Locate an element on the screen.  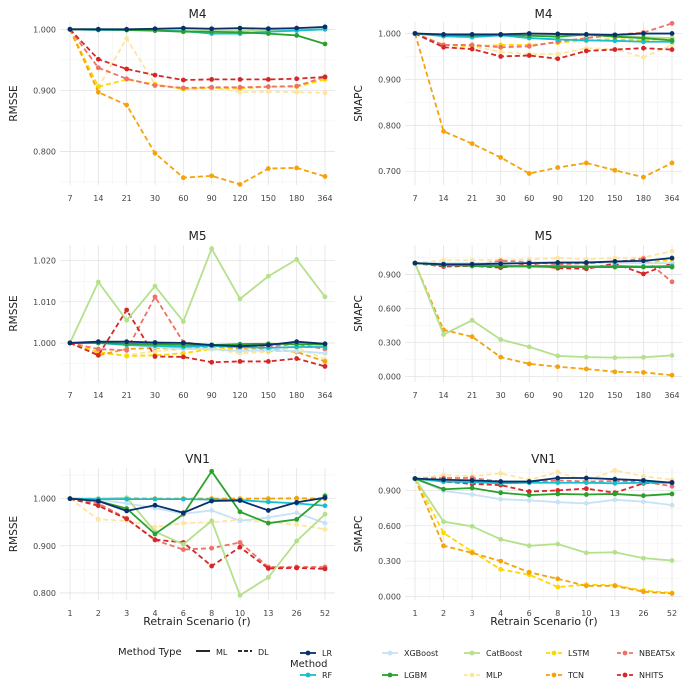
x-tick-label: 13 is located at coordinates (268, 613).